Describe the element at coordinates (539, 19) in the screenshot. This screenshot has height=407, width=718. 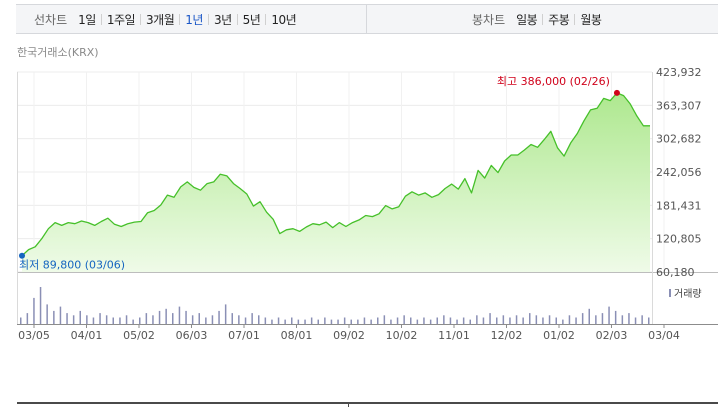
I see `candle-chart-period-group: 봉차트 일봉 주봉 월봉` at that location.